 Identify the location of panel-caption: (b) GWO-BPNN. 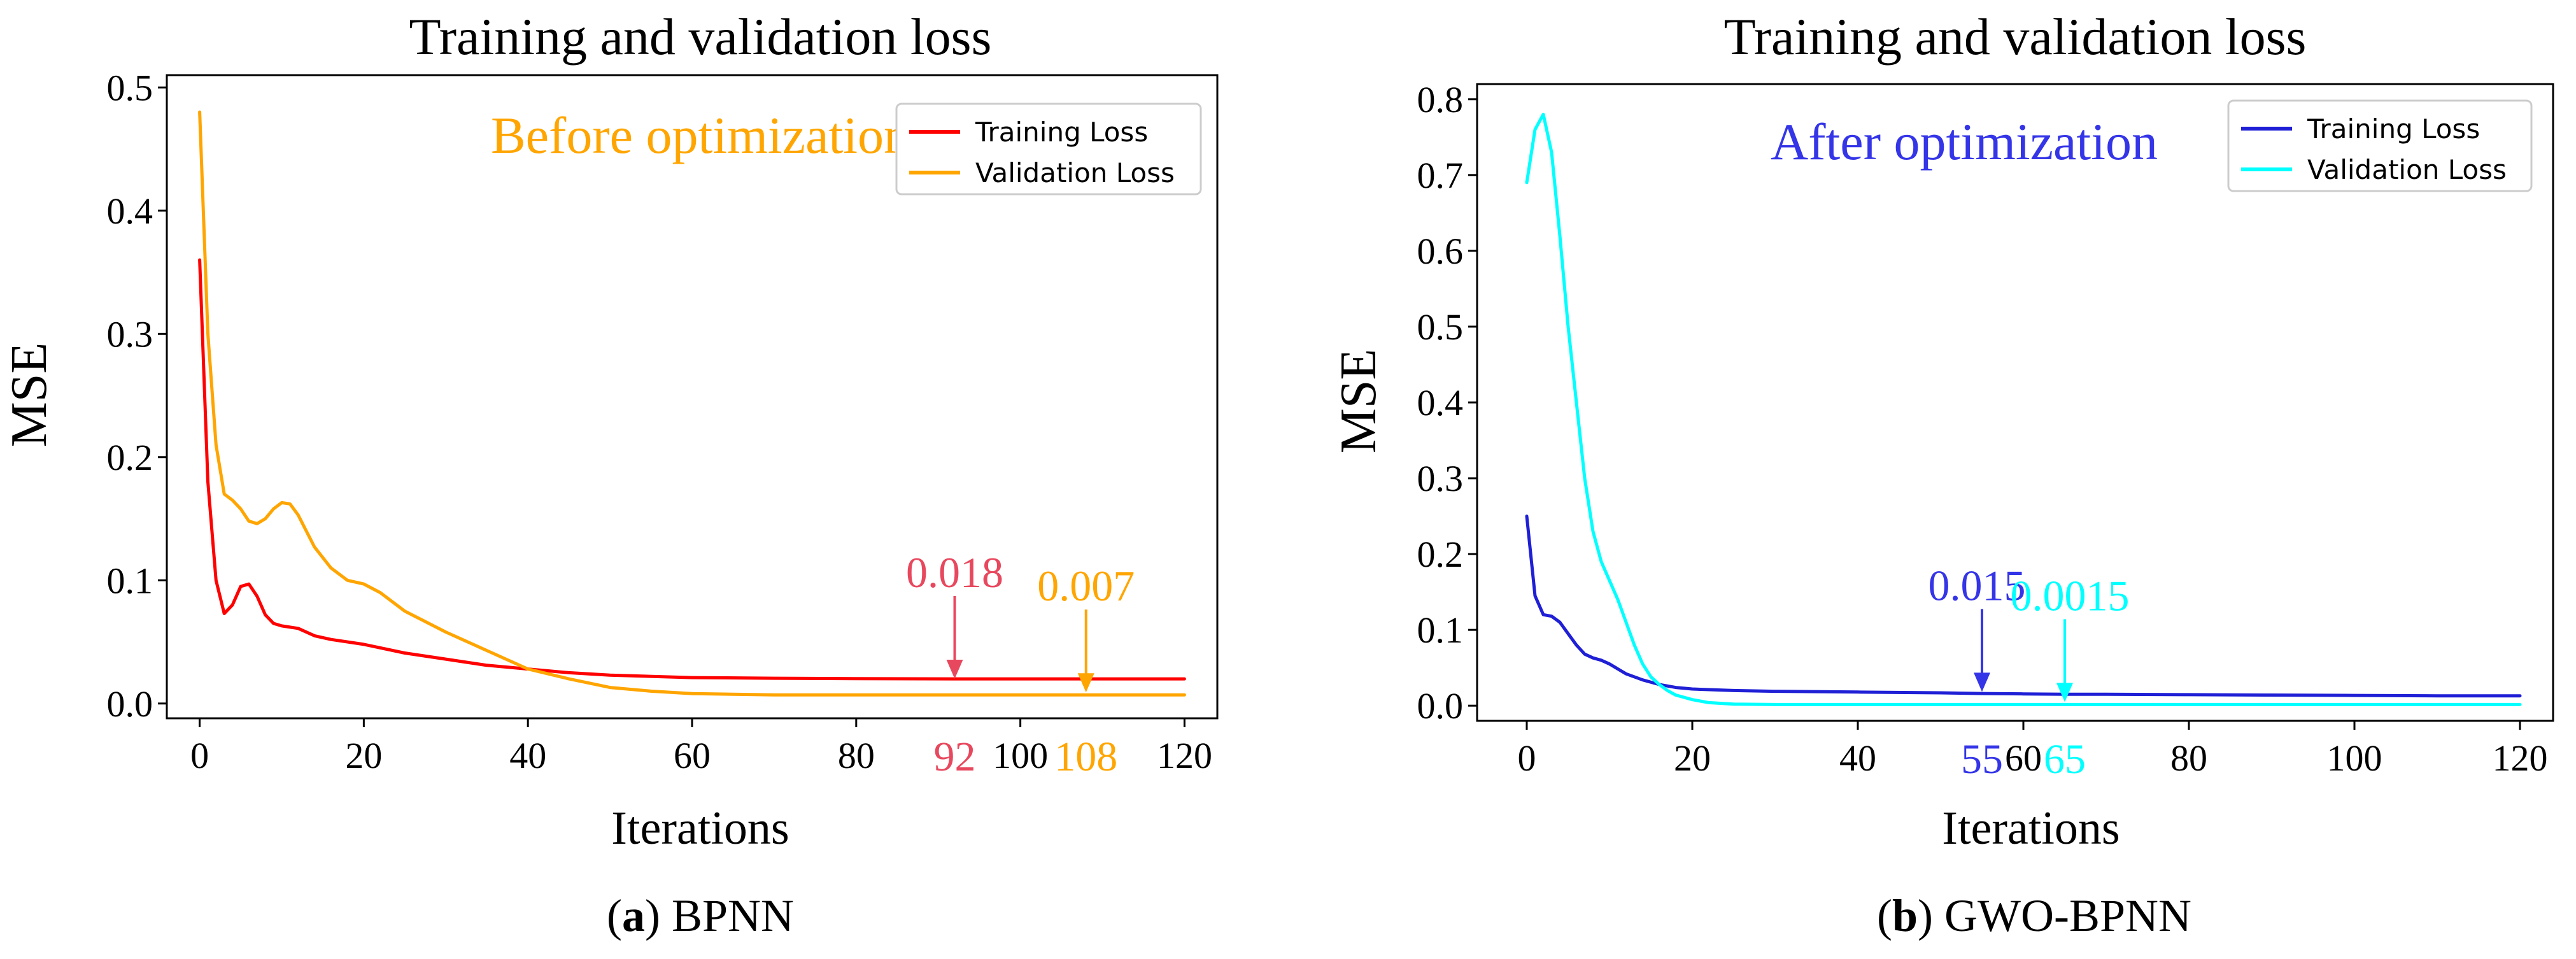
(2034, 915).